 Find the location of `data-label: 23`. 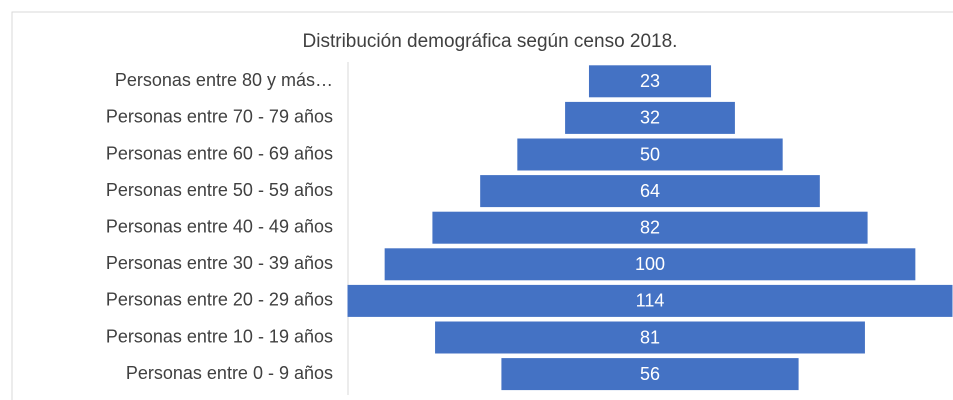

data-label: 23 is located at coordinates (650, 81).